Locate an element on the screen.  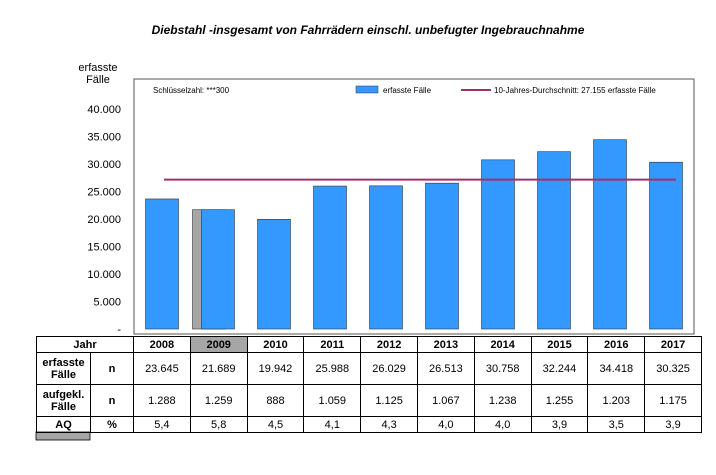
table-cell: 1.259 is located at coordinates (218, 400).